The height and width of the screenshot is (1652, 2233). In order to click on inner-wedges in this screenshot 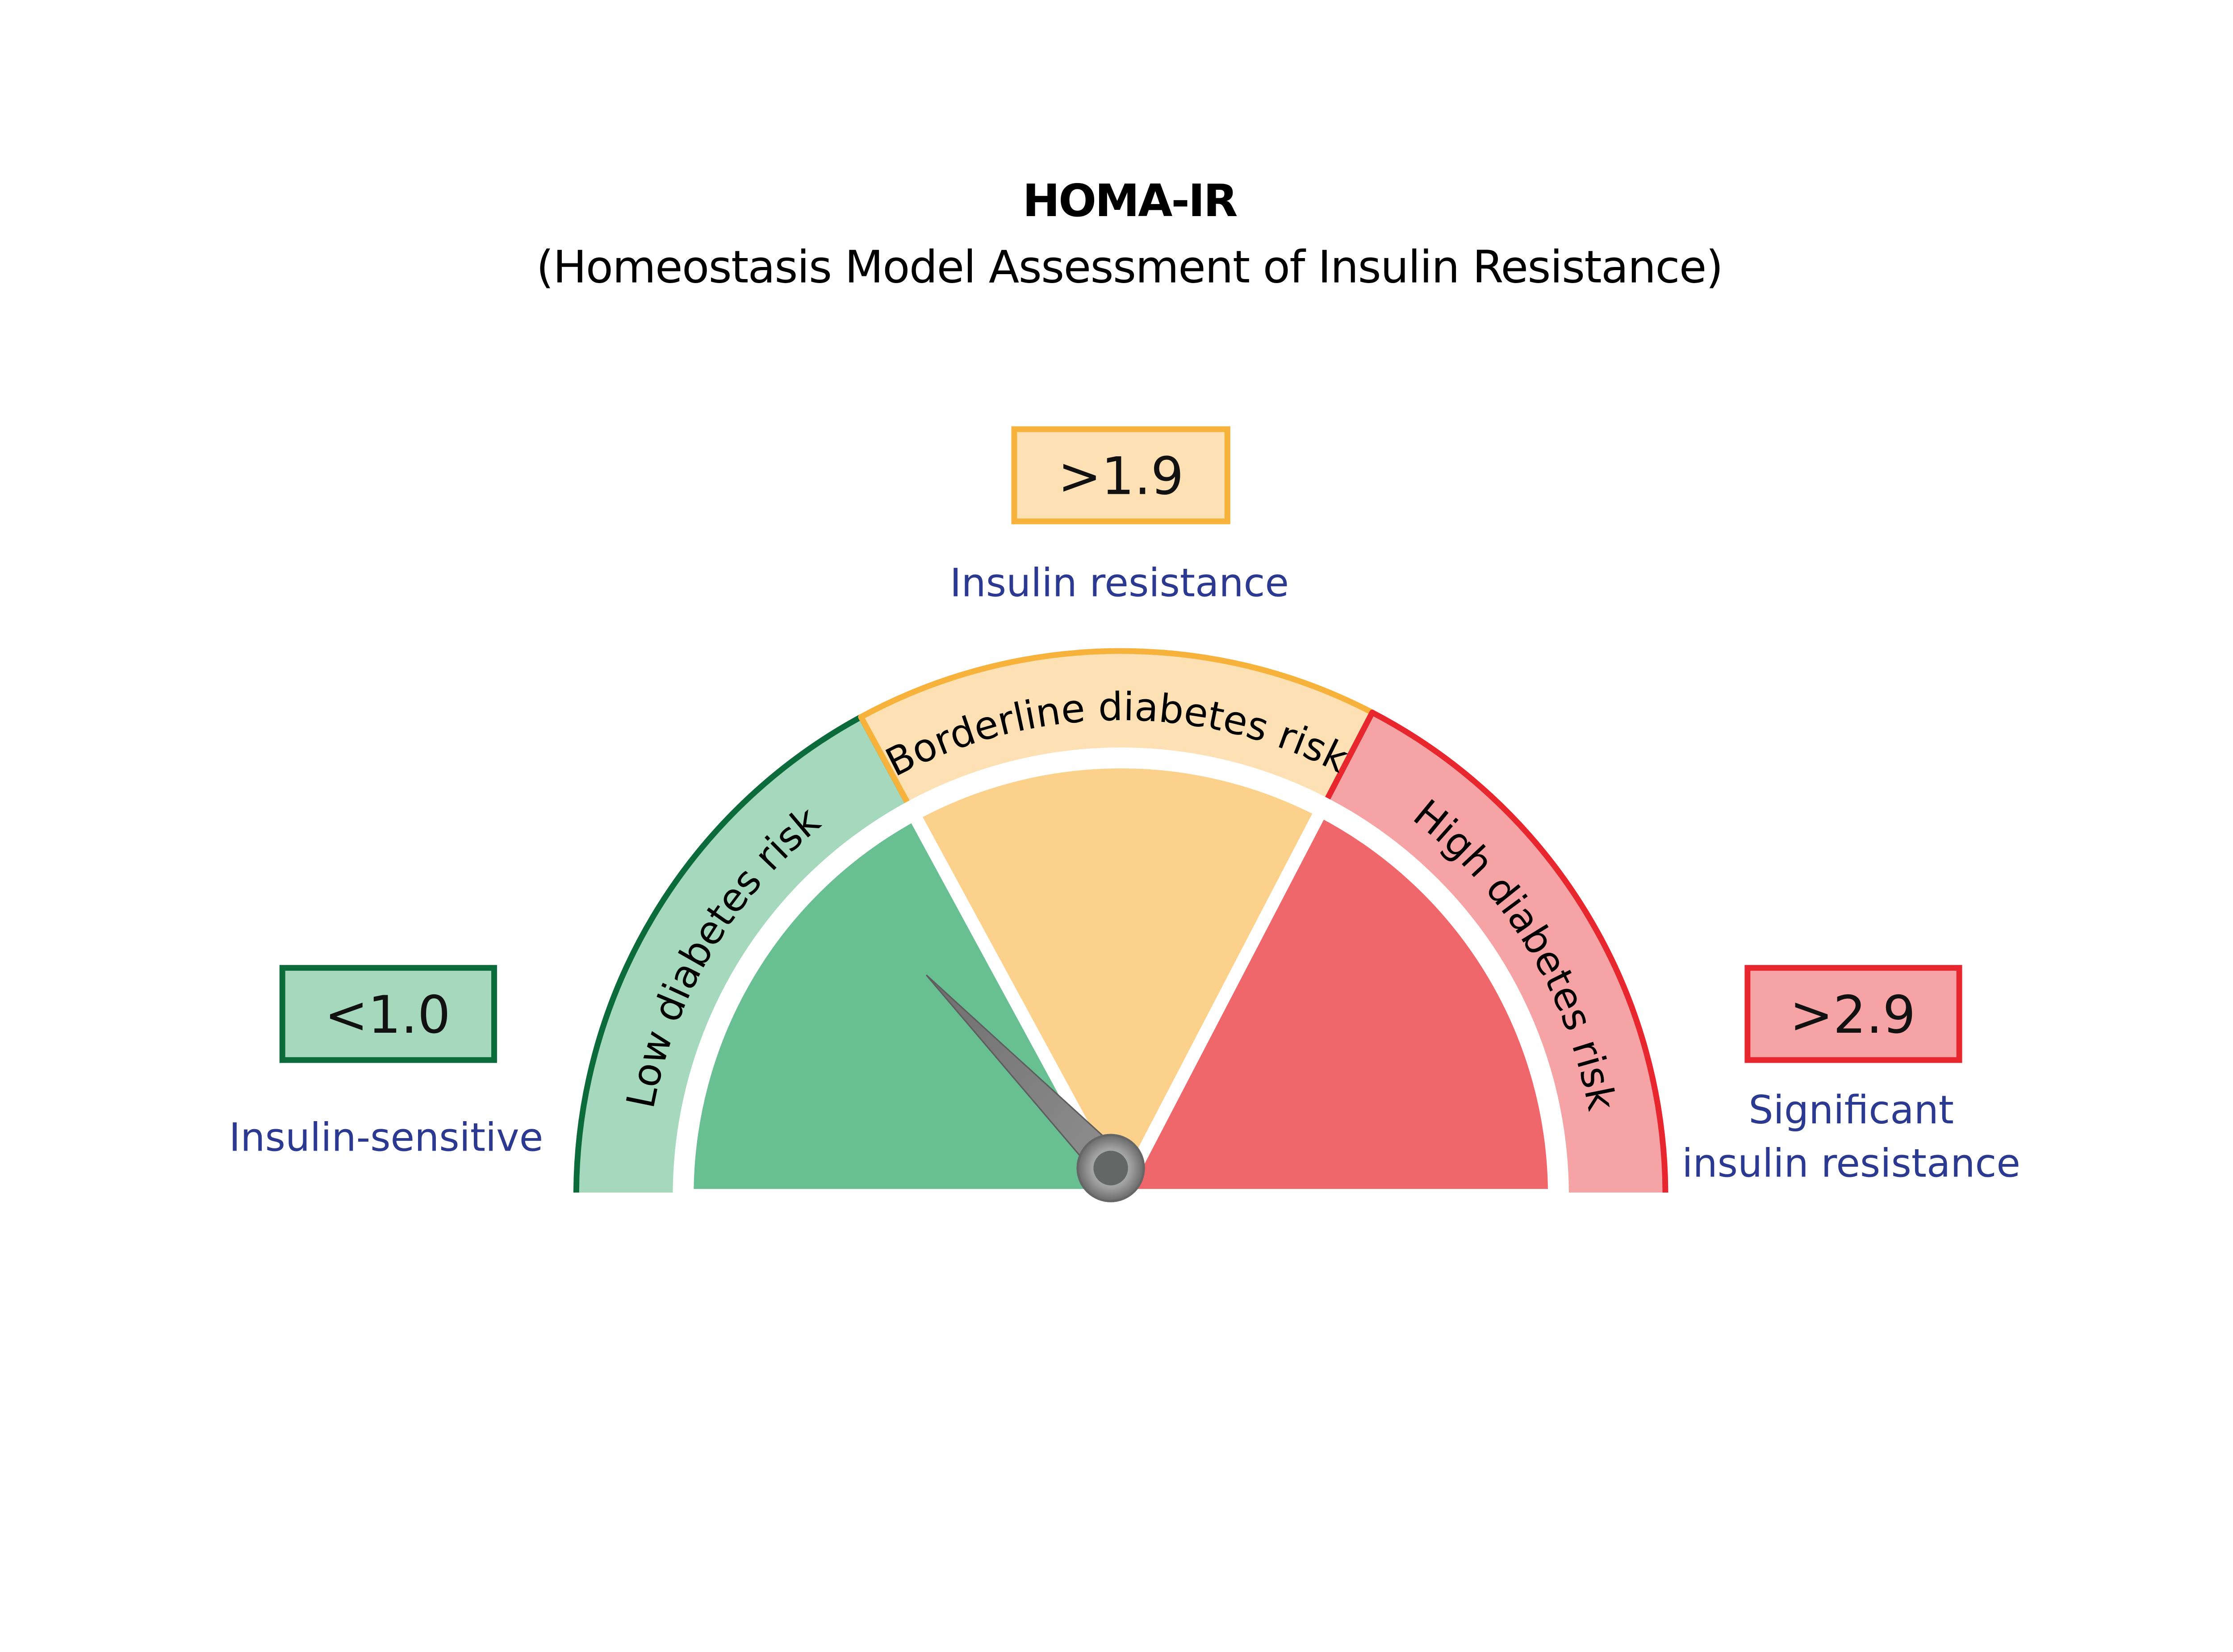, I will do `click(1121, 982)`.